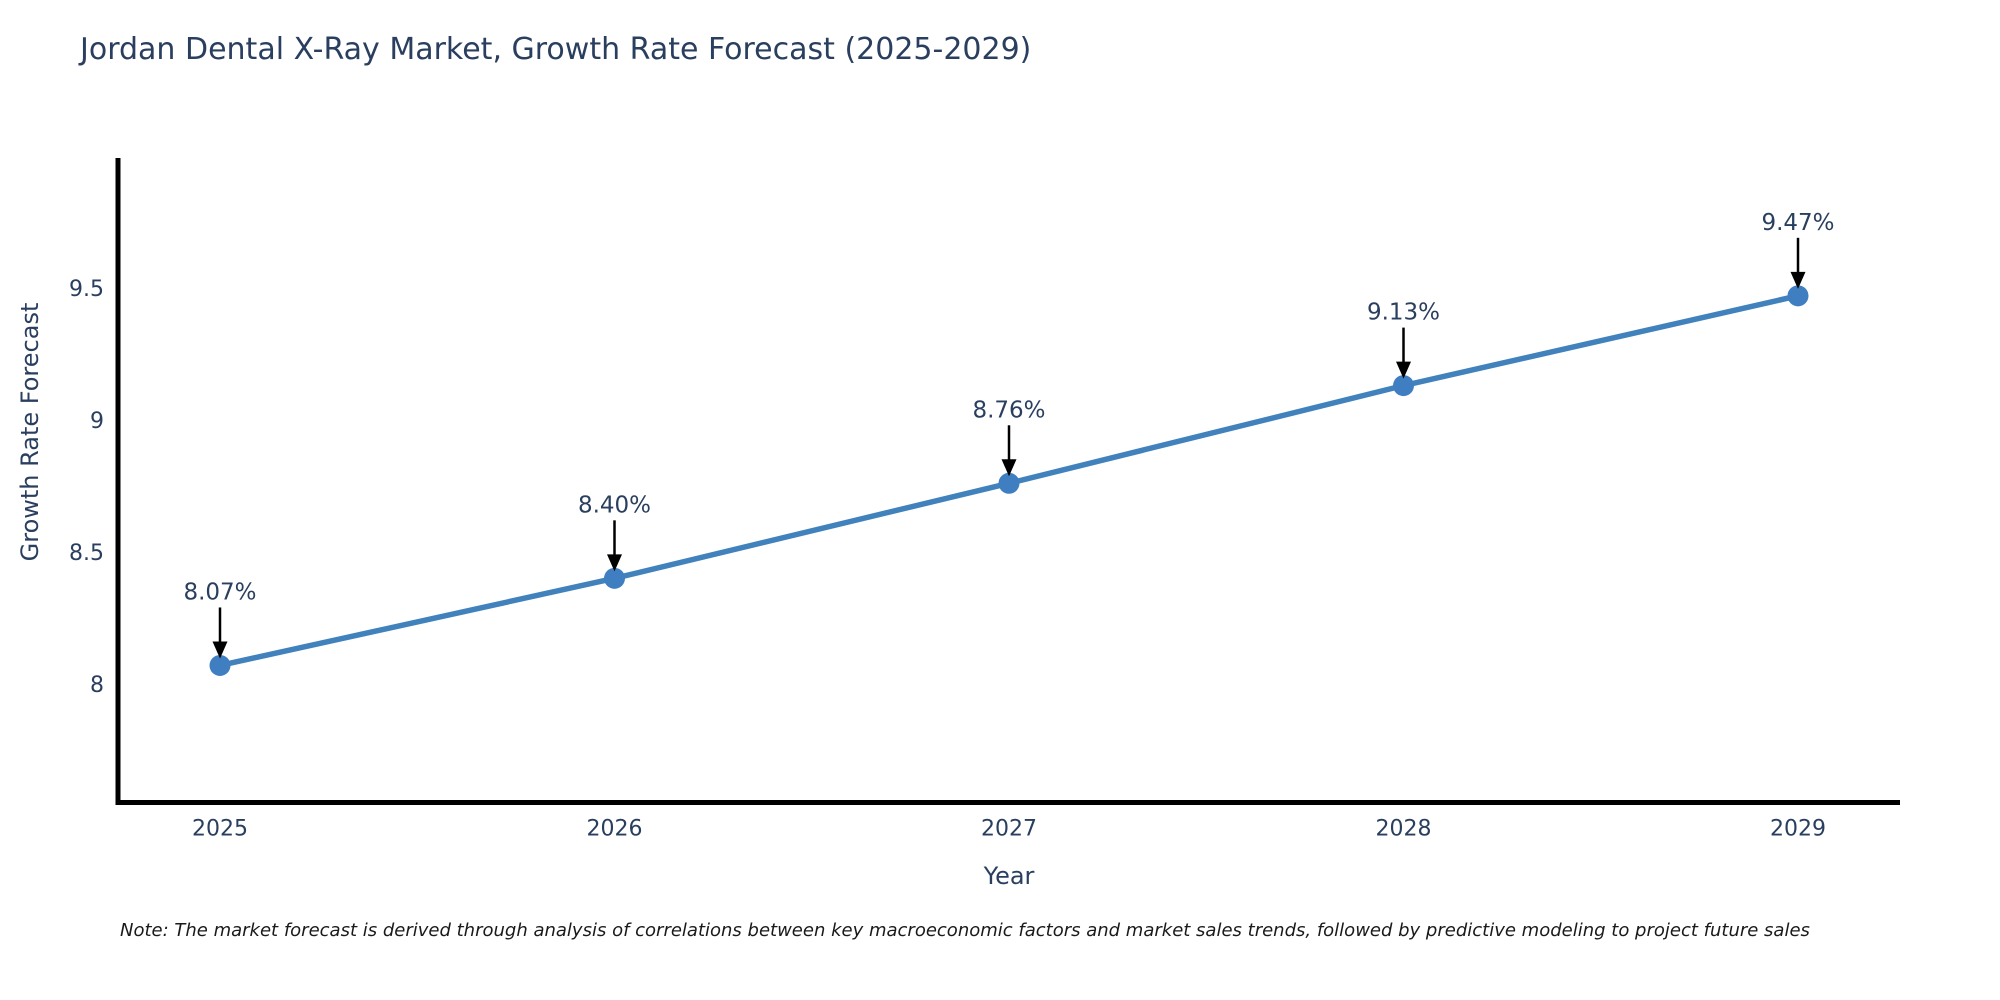 This screenshot has width=2000, height=1000. Describe the element at coordinates (1009, 829) in the screenshot. I see `x-tick-label: 2027` at that location.